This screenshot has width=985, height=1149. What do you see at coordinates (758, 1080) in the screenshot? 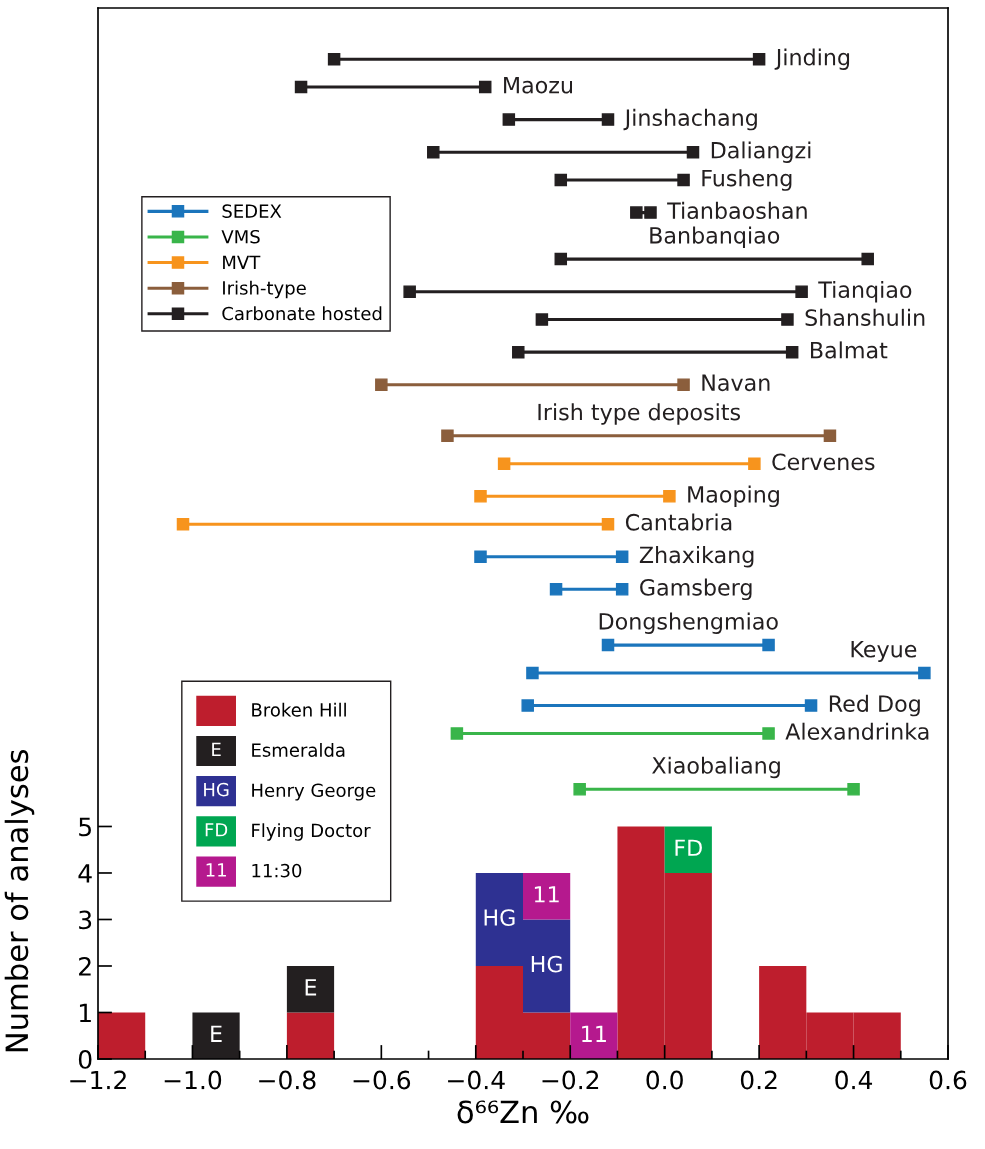
I see `x-tick-label: 0.2` at bounding box center [758, 1080].